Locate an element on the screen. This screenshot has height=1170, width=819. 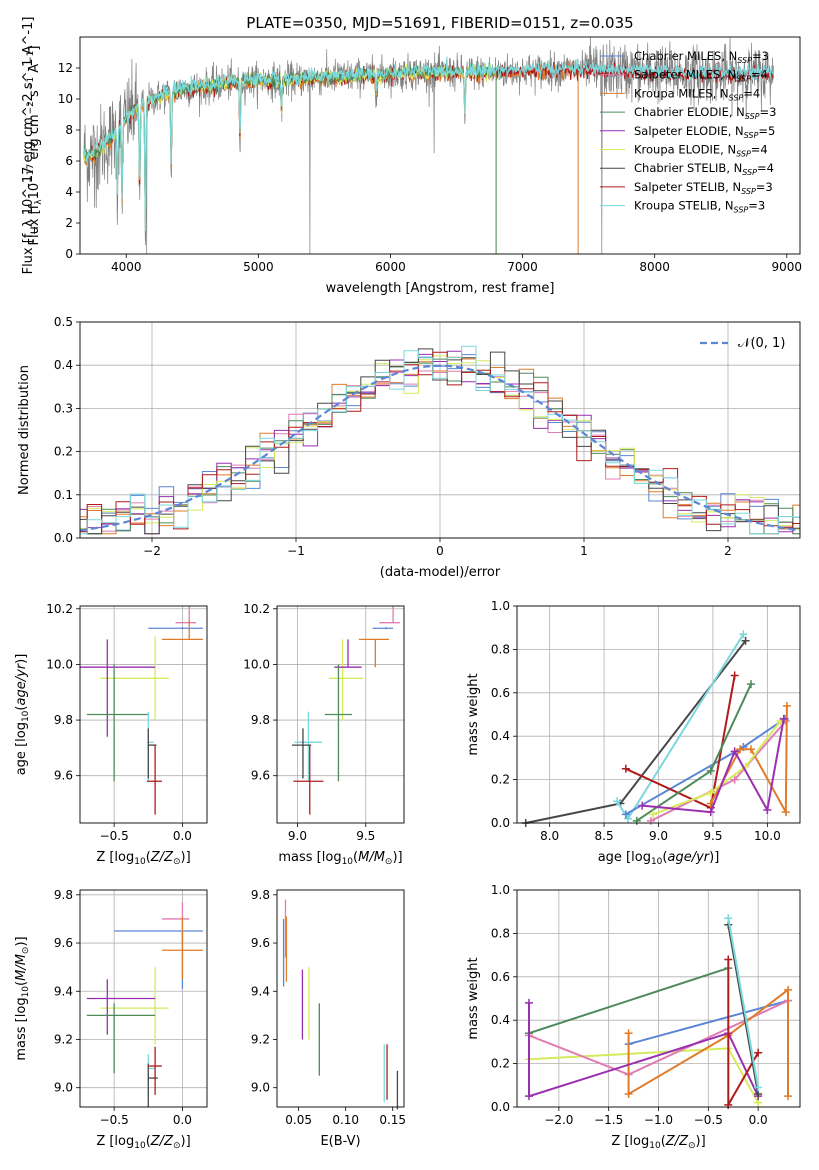
label-part: age [log is located at coordinates (21, 748).